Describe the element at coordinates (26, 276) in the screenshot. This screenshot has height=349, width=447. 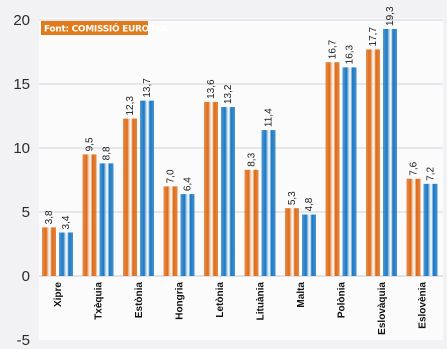
I see `y-tick-label: 0` at that location.